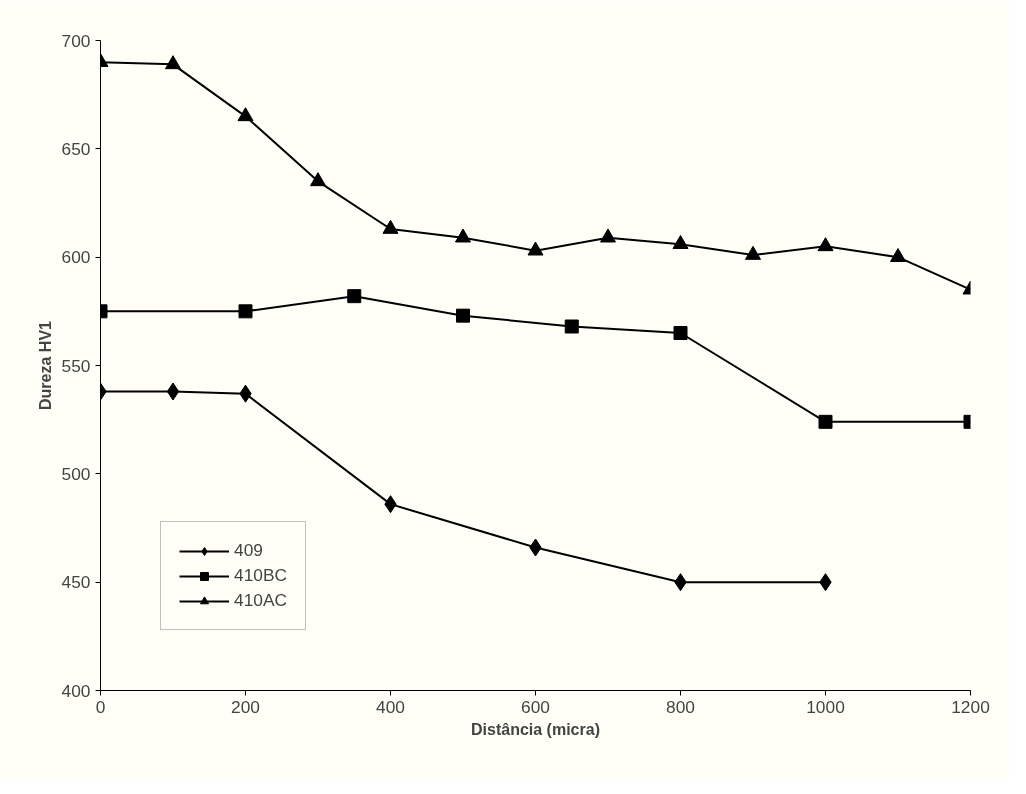 This screenshot has height=794, width=1026. I want to click on y-tick-label: 400, so click(76, 690).